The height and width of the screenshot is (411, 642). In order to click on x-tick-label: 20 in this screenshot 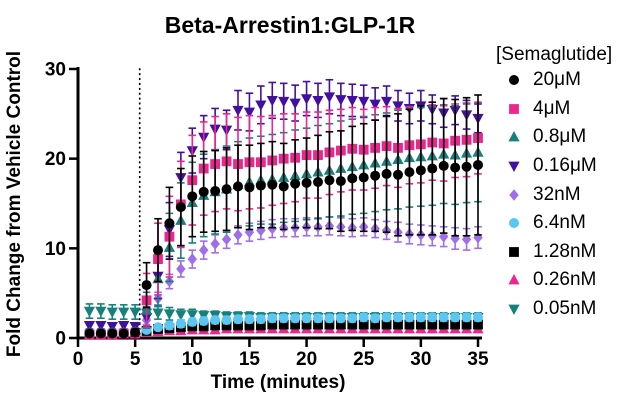, I will do `click(306, 359)`.